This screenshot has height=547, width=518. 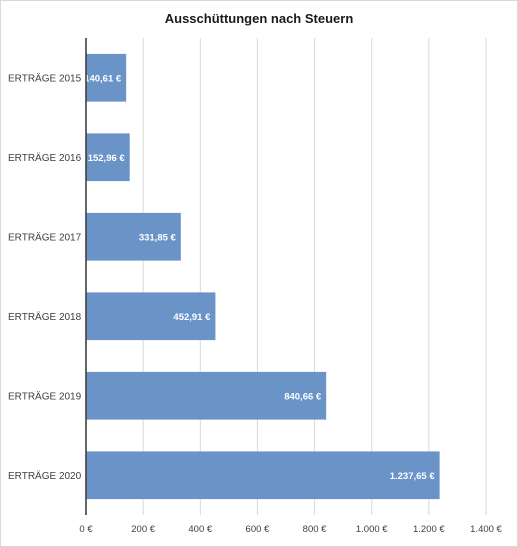 I want to click on category-label: ERTRÄGE 2016, so click(x=45, y=158).